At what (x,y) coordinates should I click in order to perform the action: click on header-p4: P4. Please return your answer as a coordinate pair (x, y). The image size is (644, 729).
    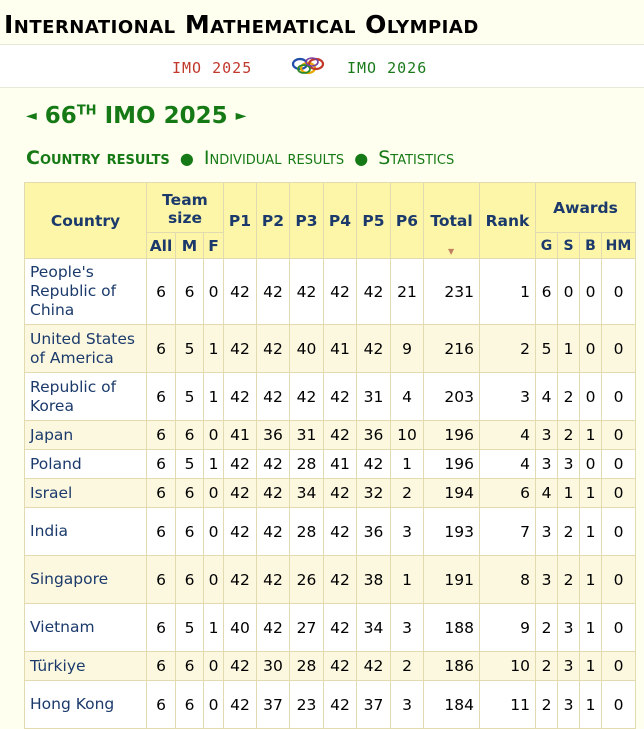
    Looking at the image, I should click on (340, 220).